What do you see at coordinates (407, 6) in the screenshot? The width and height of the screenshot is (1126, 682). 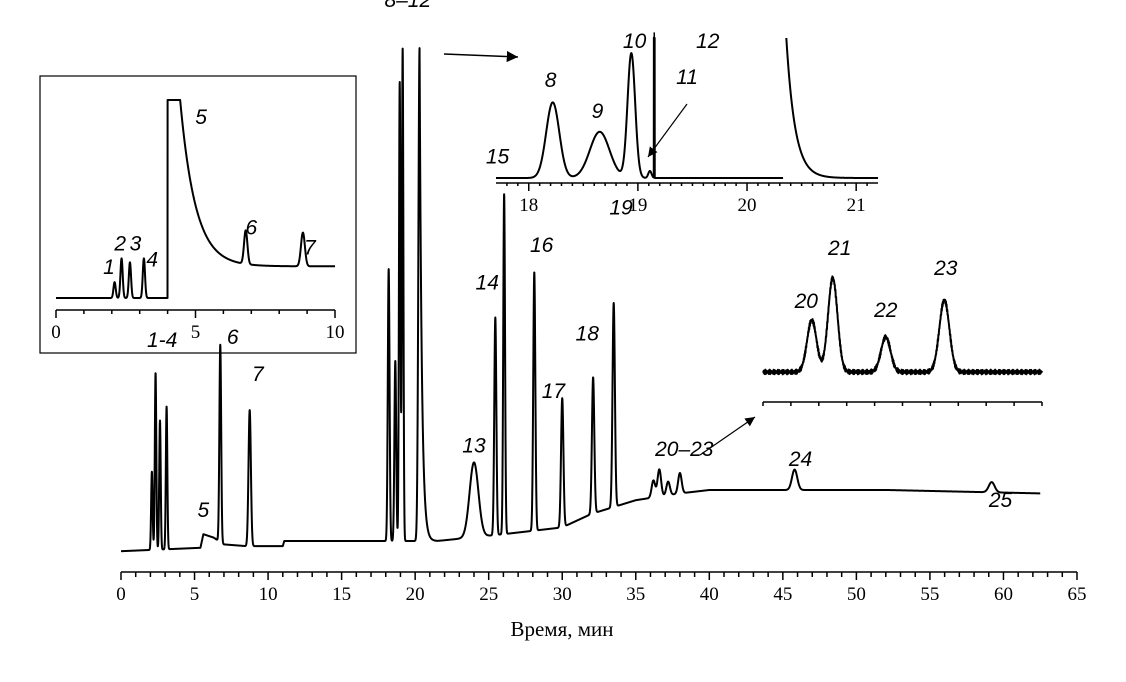 I see `peak-label: 8–12` at bounding box center [407, 6].